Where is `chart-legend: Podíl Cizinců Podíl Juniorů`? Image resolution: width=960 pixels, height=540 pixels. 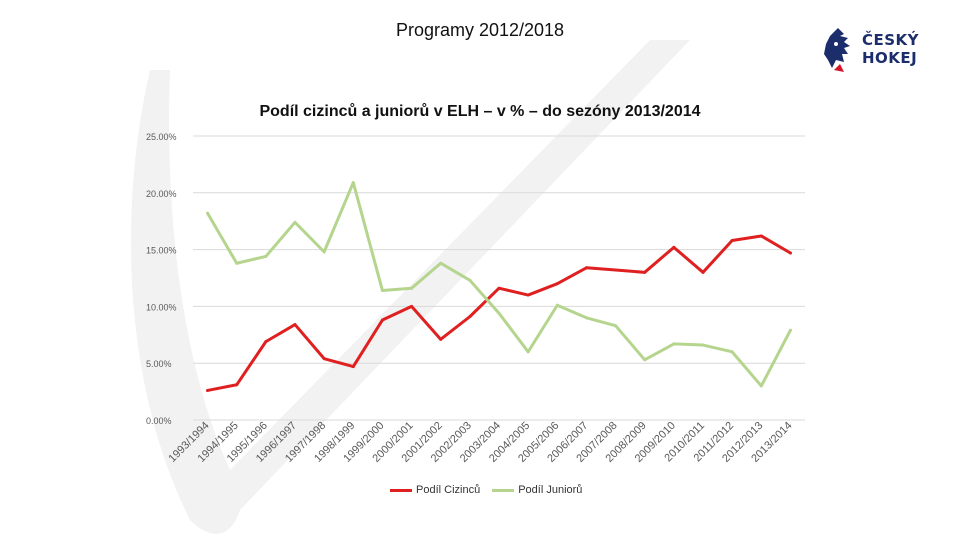
chart-legend: Podíl Cizinců Podíl Juniorů is located at coordinates (492, 490).